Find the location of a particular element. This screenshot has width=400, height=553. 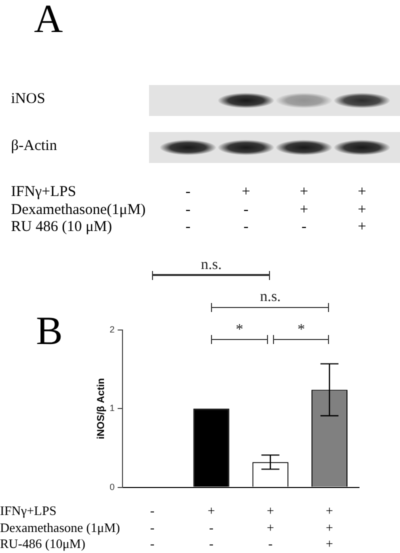

category-label: + + - is located at coordinates (304, 210).